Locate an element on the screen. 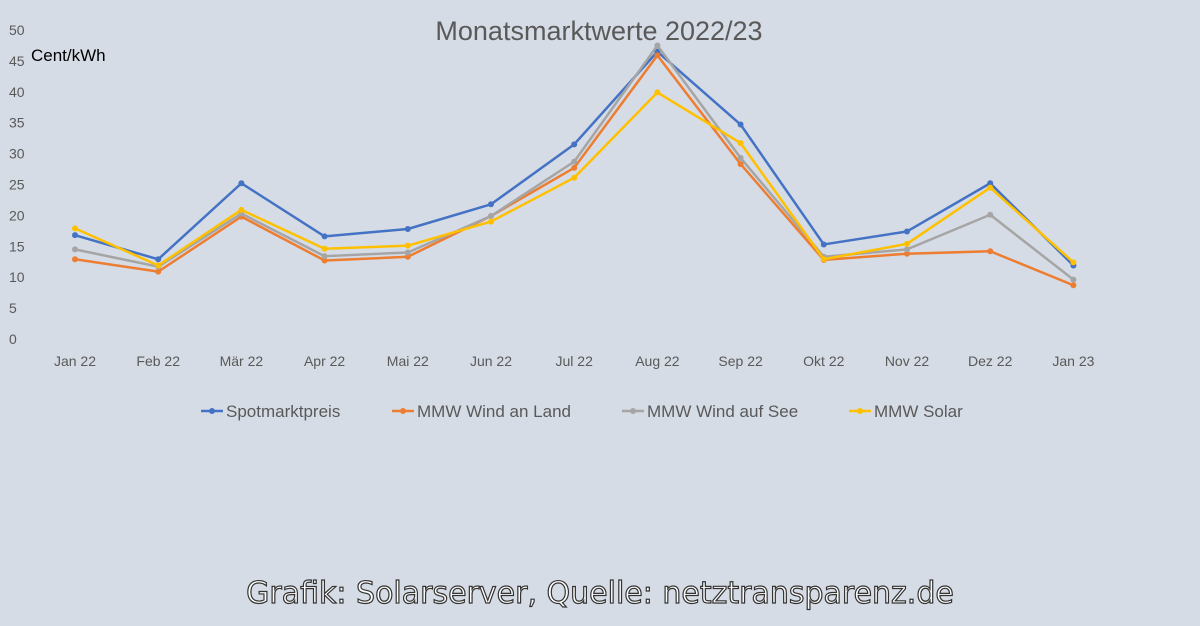  legend-item: MMW Solar is located at coordinates (906, 411).